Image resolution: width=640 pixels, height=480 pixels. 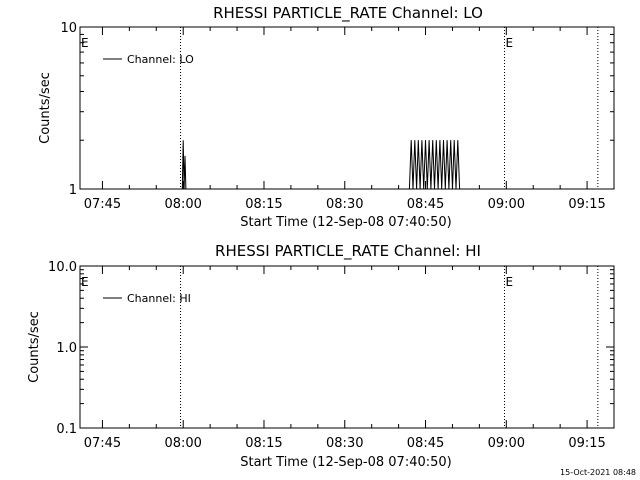 I want to click on y-tick-label: 10.0, so click(x=62, y=267).